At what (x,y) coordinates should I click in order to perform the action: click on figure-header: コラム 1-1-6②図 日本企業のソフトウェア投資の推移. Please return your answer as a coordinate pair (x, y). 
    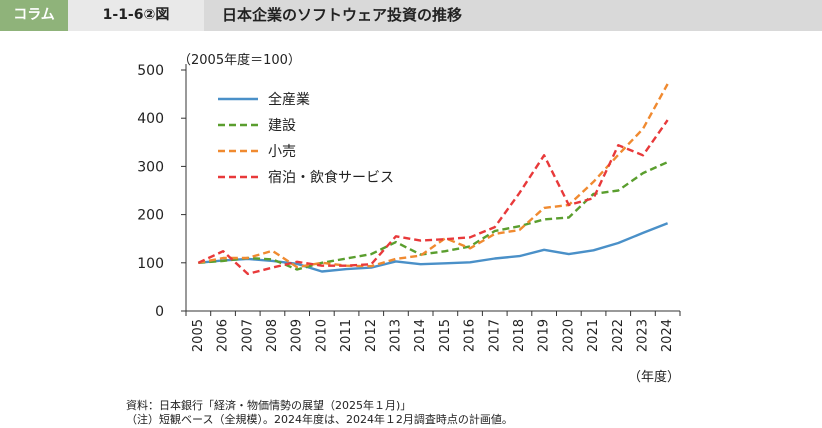
    Looking at the image, I should click on (411, 15).